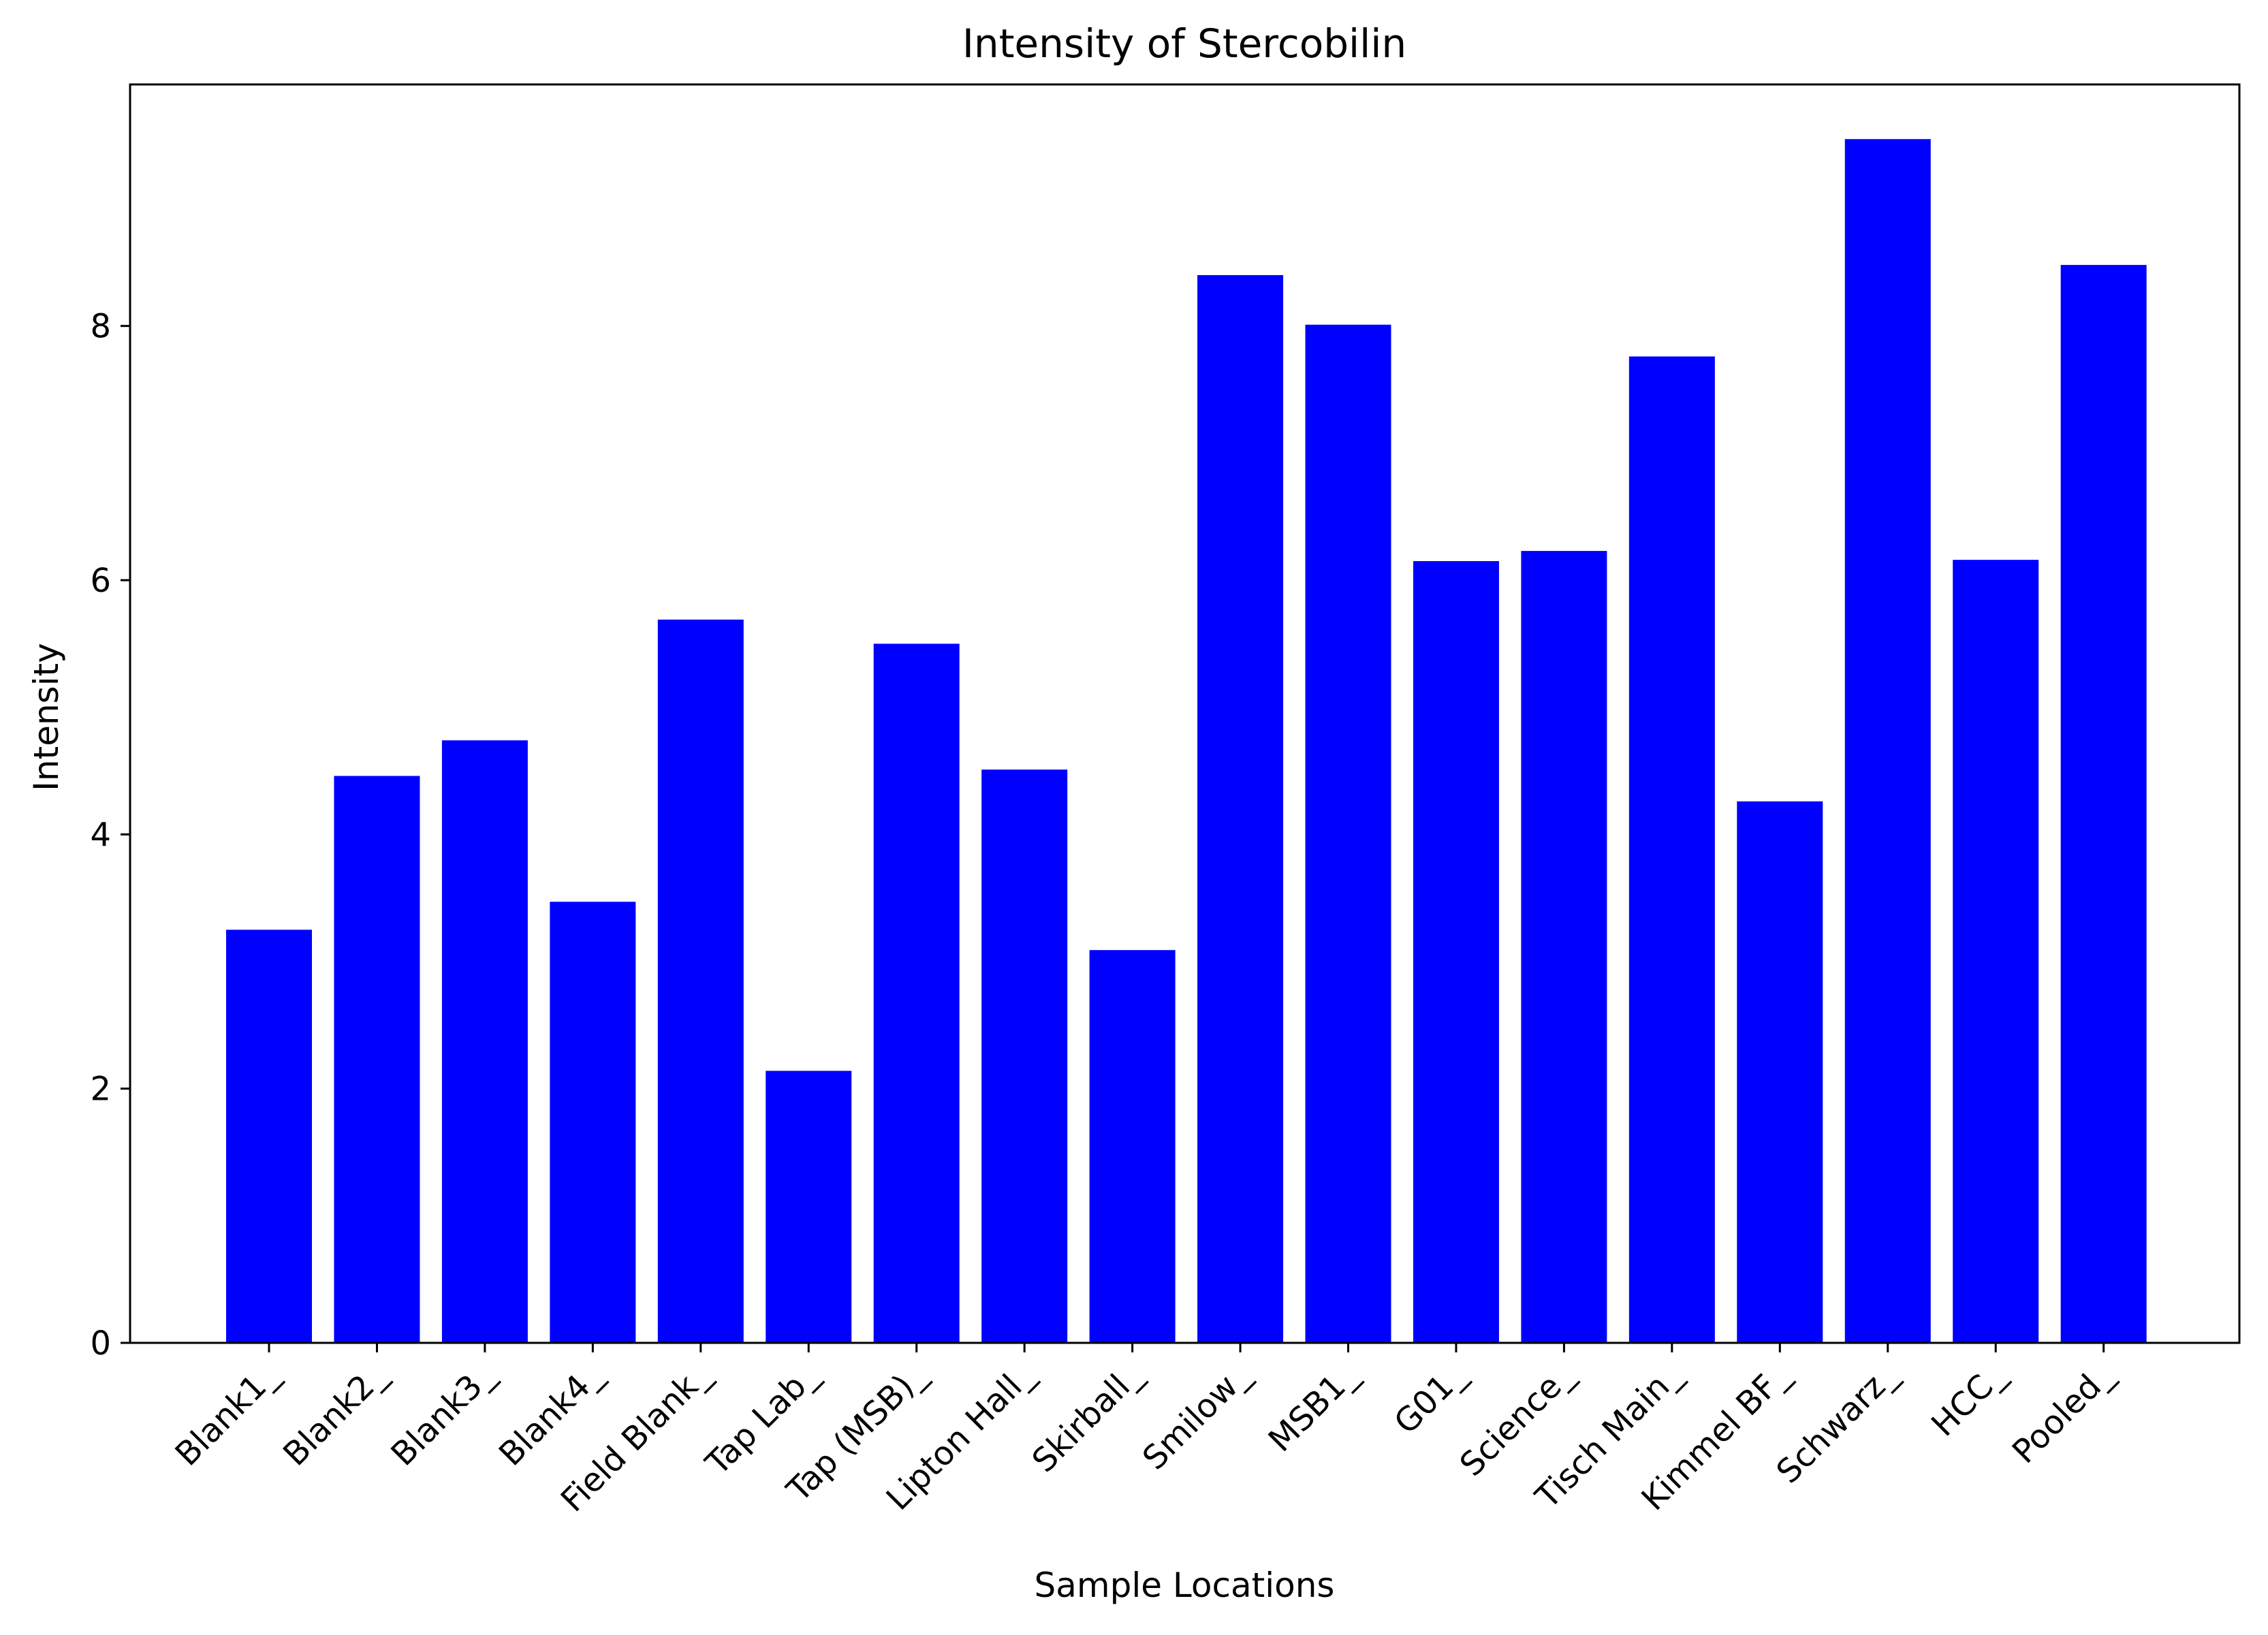  What do you see at coordinates (1185, 1585) in the screenshot?
I see `x-axis-label: Sample Locations` at bounding box center [1185, 1585].